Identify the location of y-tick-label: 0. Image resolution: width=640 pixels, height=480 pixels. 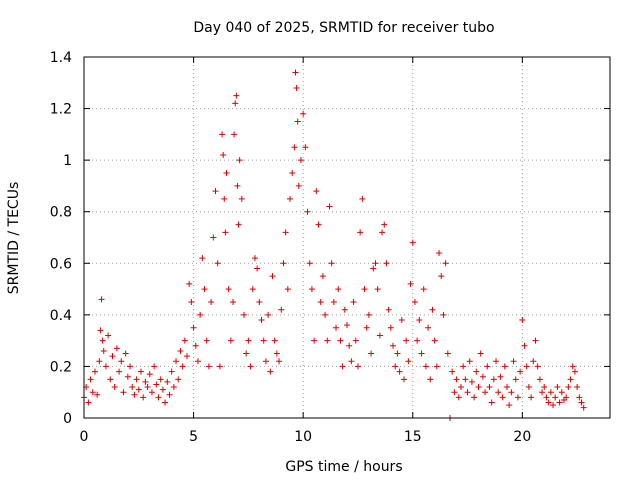
(67, 419).